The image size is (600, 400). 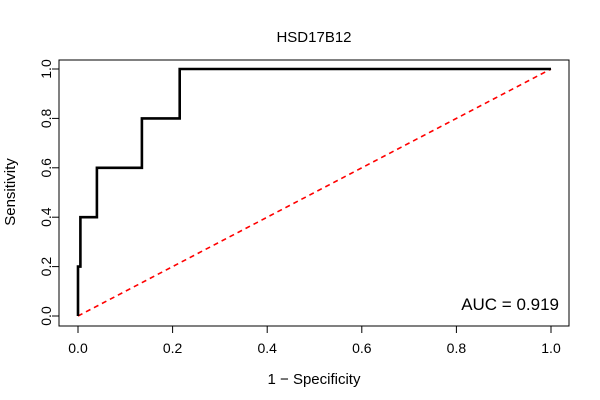 I want to click on y-axis-label: Sensitivity, so click(x=10, y=192).